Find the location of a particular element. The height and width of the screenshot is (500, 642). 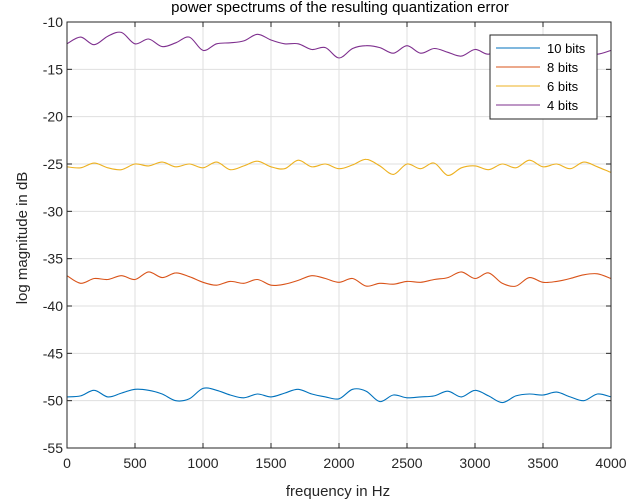

legend-label: 4 bits is located at coordinates (563, 105).